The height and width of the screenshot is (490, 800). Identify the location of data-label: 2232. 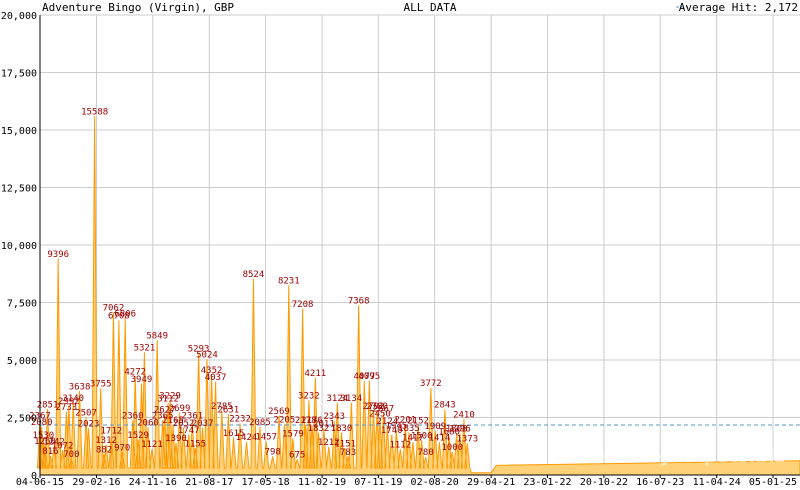
(240, 420).